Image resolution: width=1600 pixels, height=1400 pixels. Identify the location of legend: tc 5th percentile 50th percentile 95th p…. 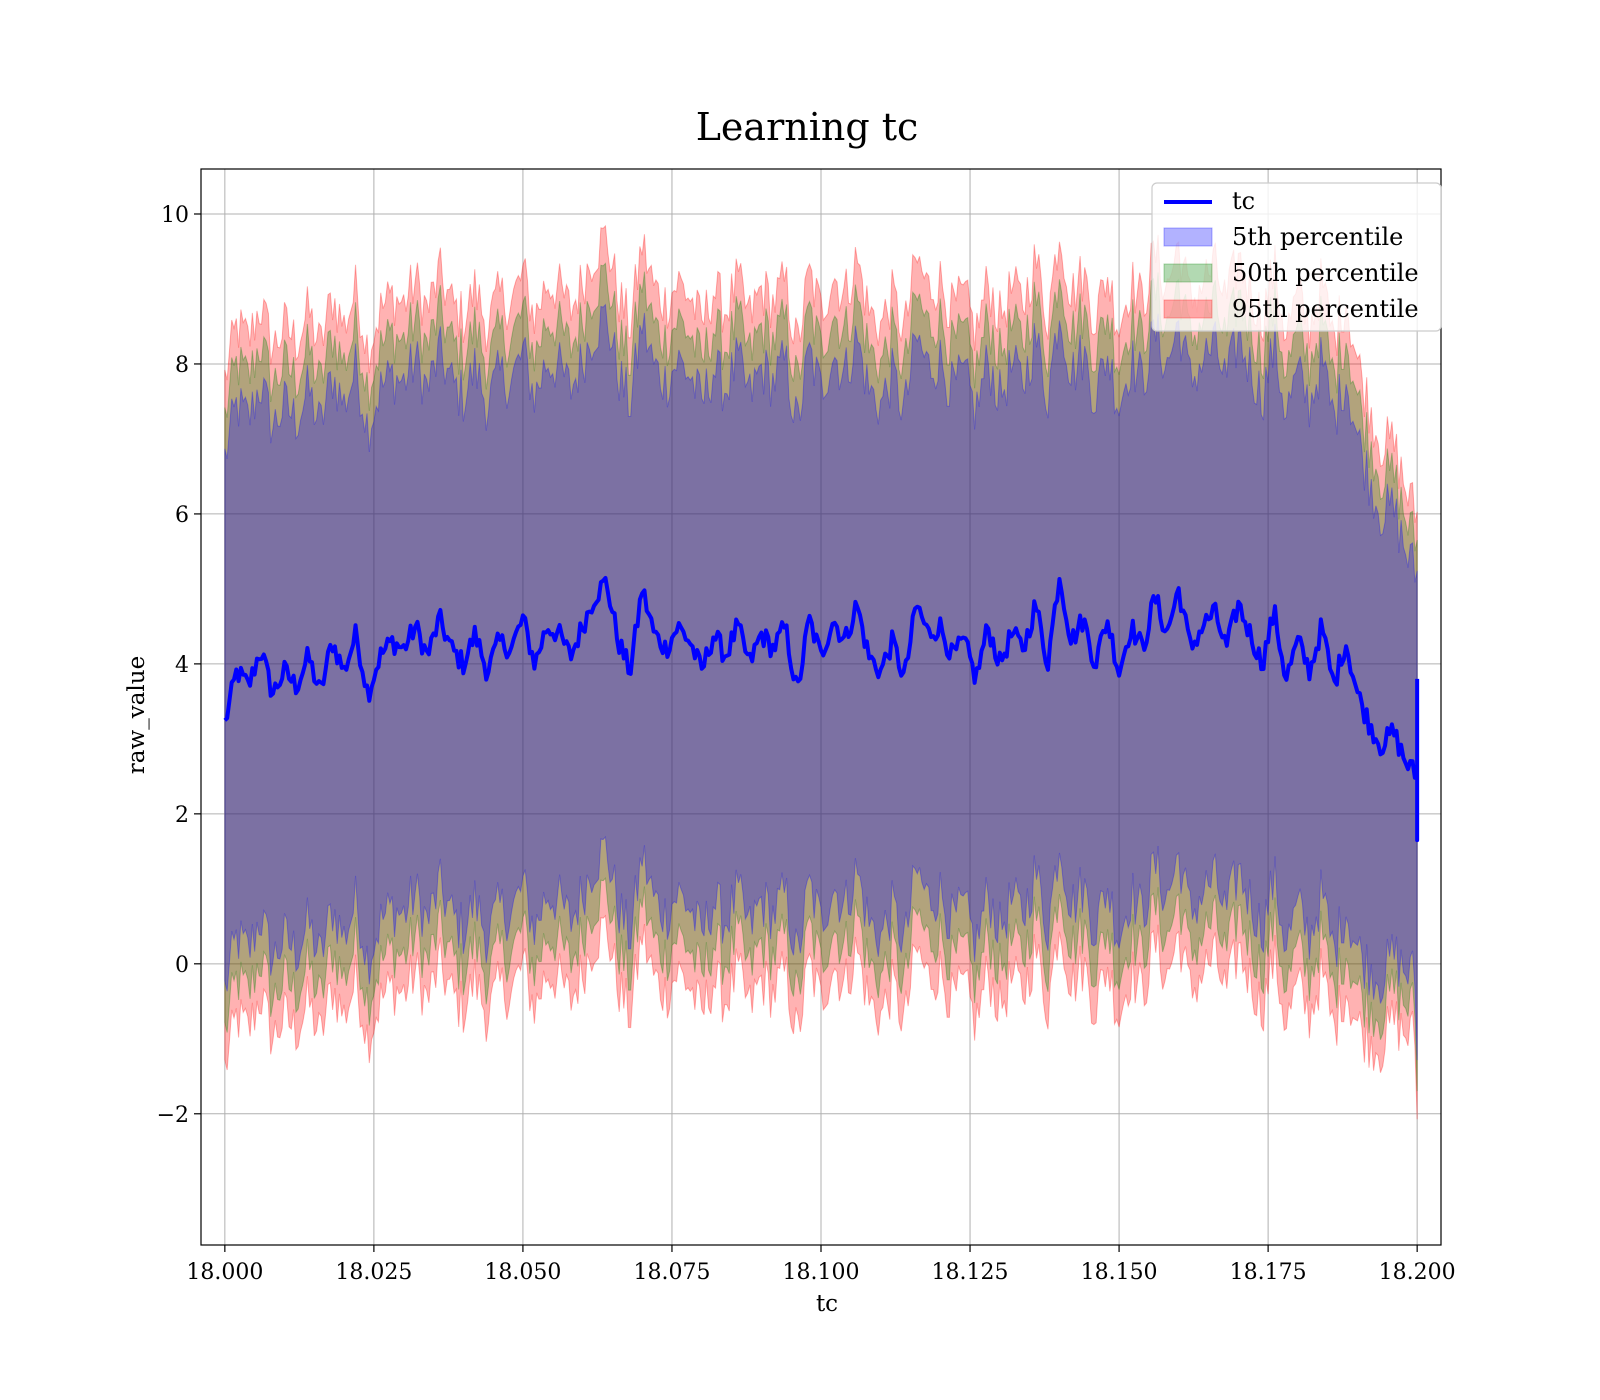
(1296, 257).